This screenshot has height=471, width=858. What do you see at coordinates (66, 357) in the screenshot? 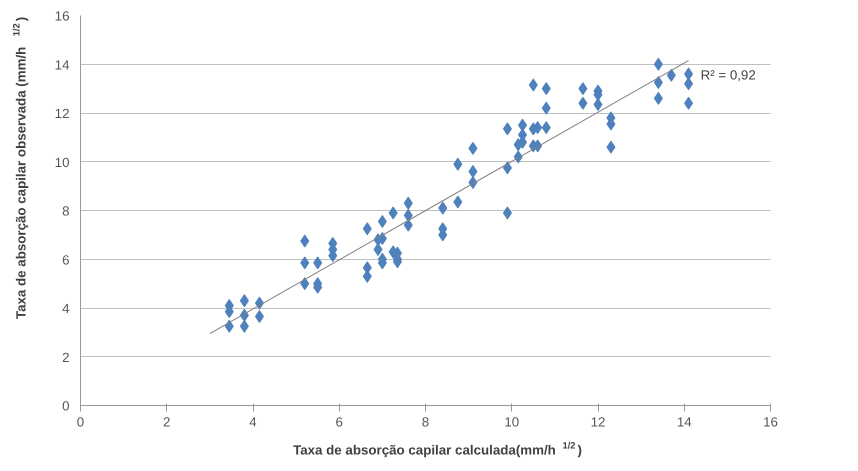
I see `y-tick-label: 2` at bounding box center [66, 357].